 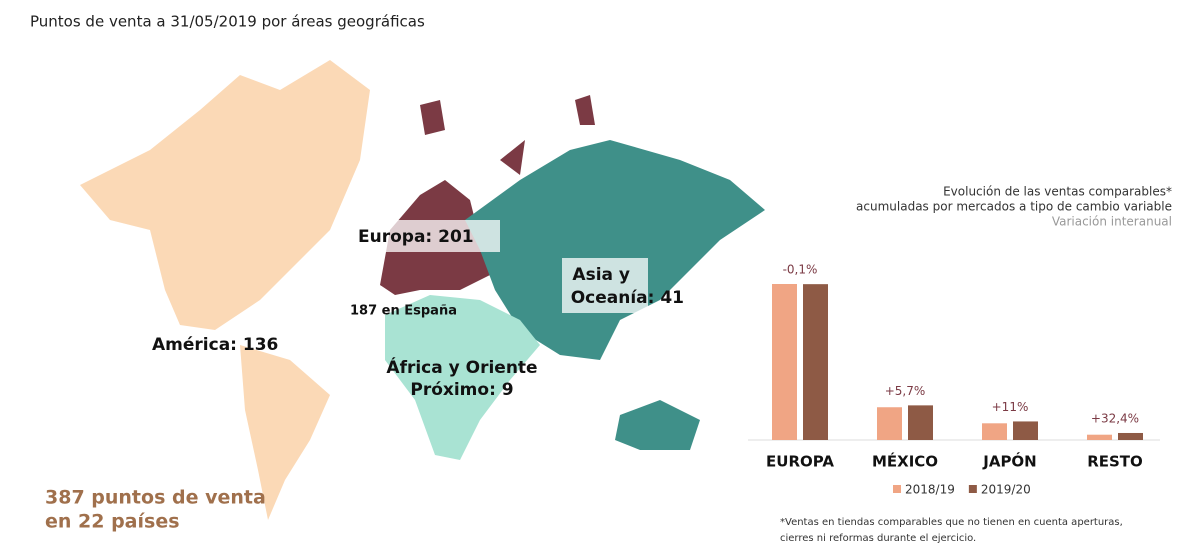 What do you see at coordinates (905, 391) in the screenshot?
I see `growth-label: +5,7%` at bounding box center [905, 391].